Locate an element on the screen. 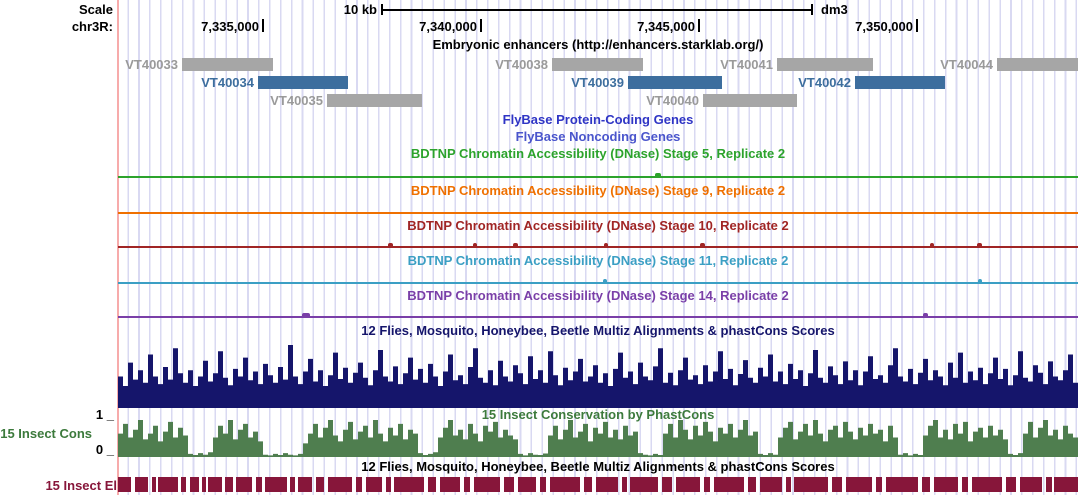 Image resolution: width=1078 pixels, height=495 pixels. conserved-elements-track is located at coordinates (598, 484).